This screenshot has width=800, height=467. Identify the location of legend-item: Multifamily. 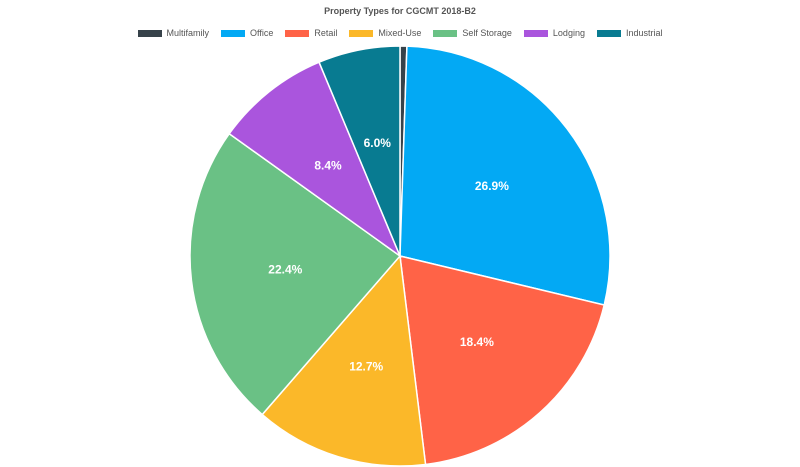
(173, 33).